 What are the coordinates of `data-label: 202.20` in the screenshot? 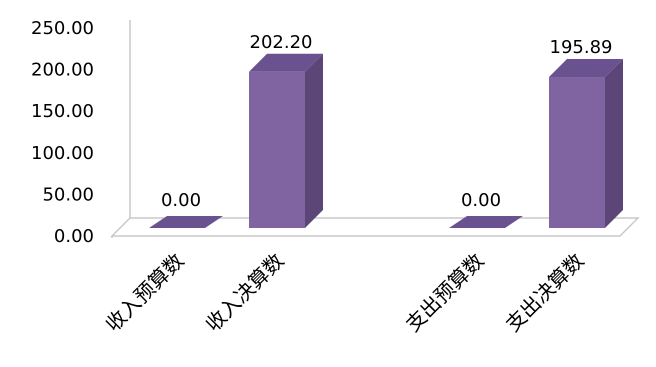 It's located at (281, 42).